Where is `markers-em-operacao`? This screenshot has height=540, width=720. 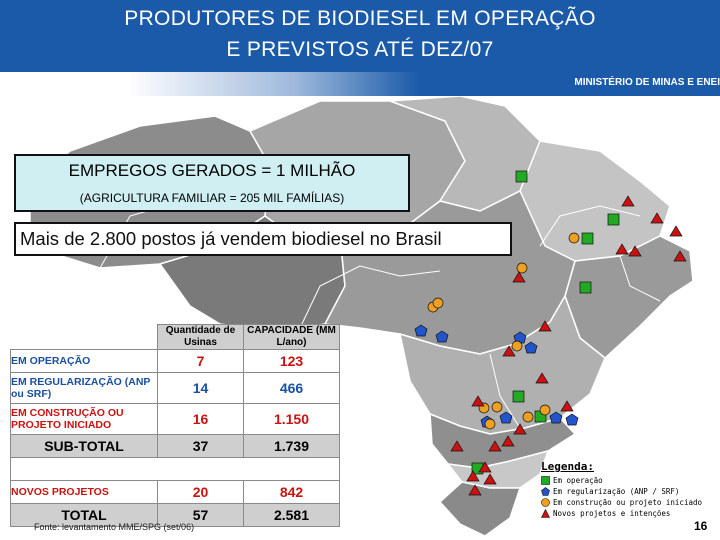
markers-em-operacao is located at coordinates (545, 322).